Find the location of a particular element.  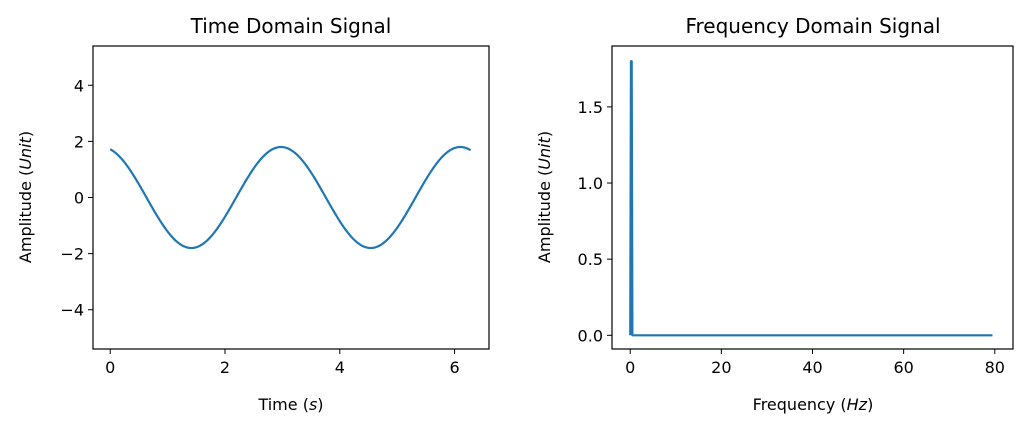

y-tick-label: −4 is located at coordinates (72, 310).